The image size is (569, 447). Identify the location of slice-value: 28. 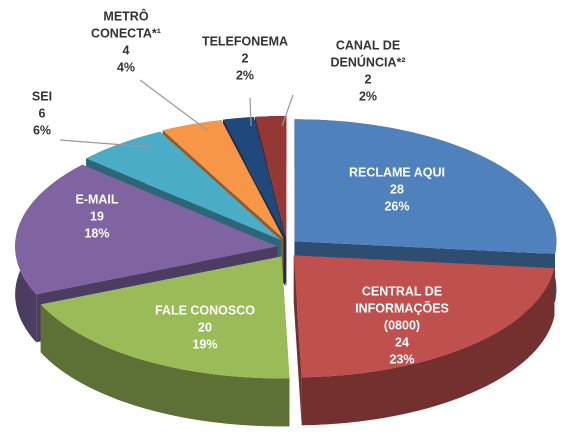
(397, 189).